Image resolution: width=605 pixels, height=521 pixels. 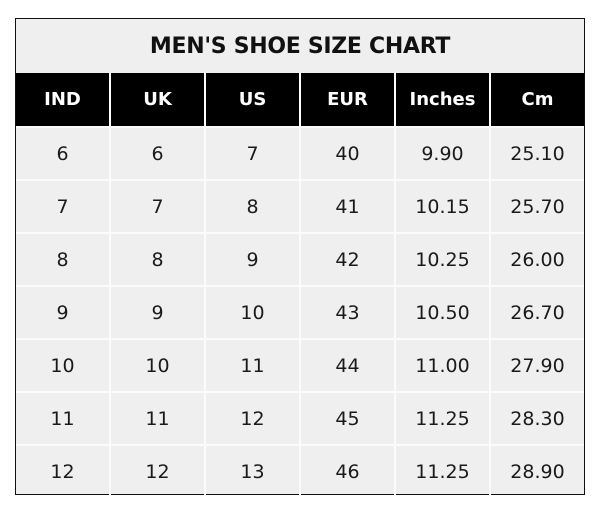 What do you see at coordinates (63, 364) in the screenshot?
I see `cell-ind: 10` at bounding box center [63, 364].